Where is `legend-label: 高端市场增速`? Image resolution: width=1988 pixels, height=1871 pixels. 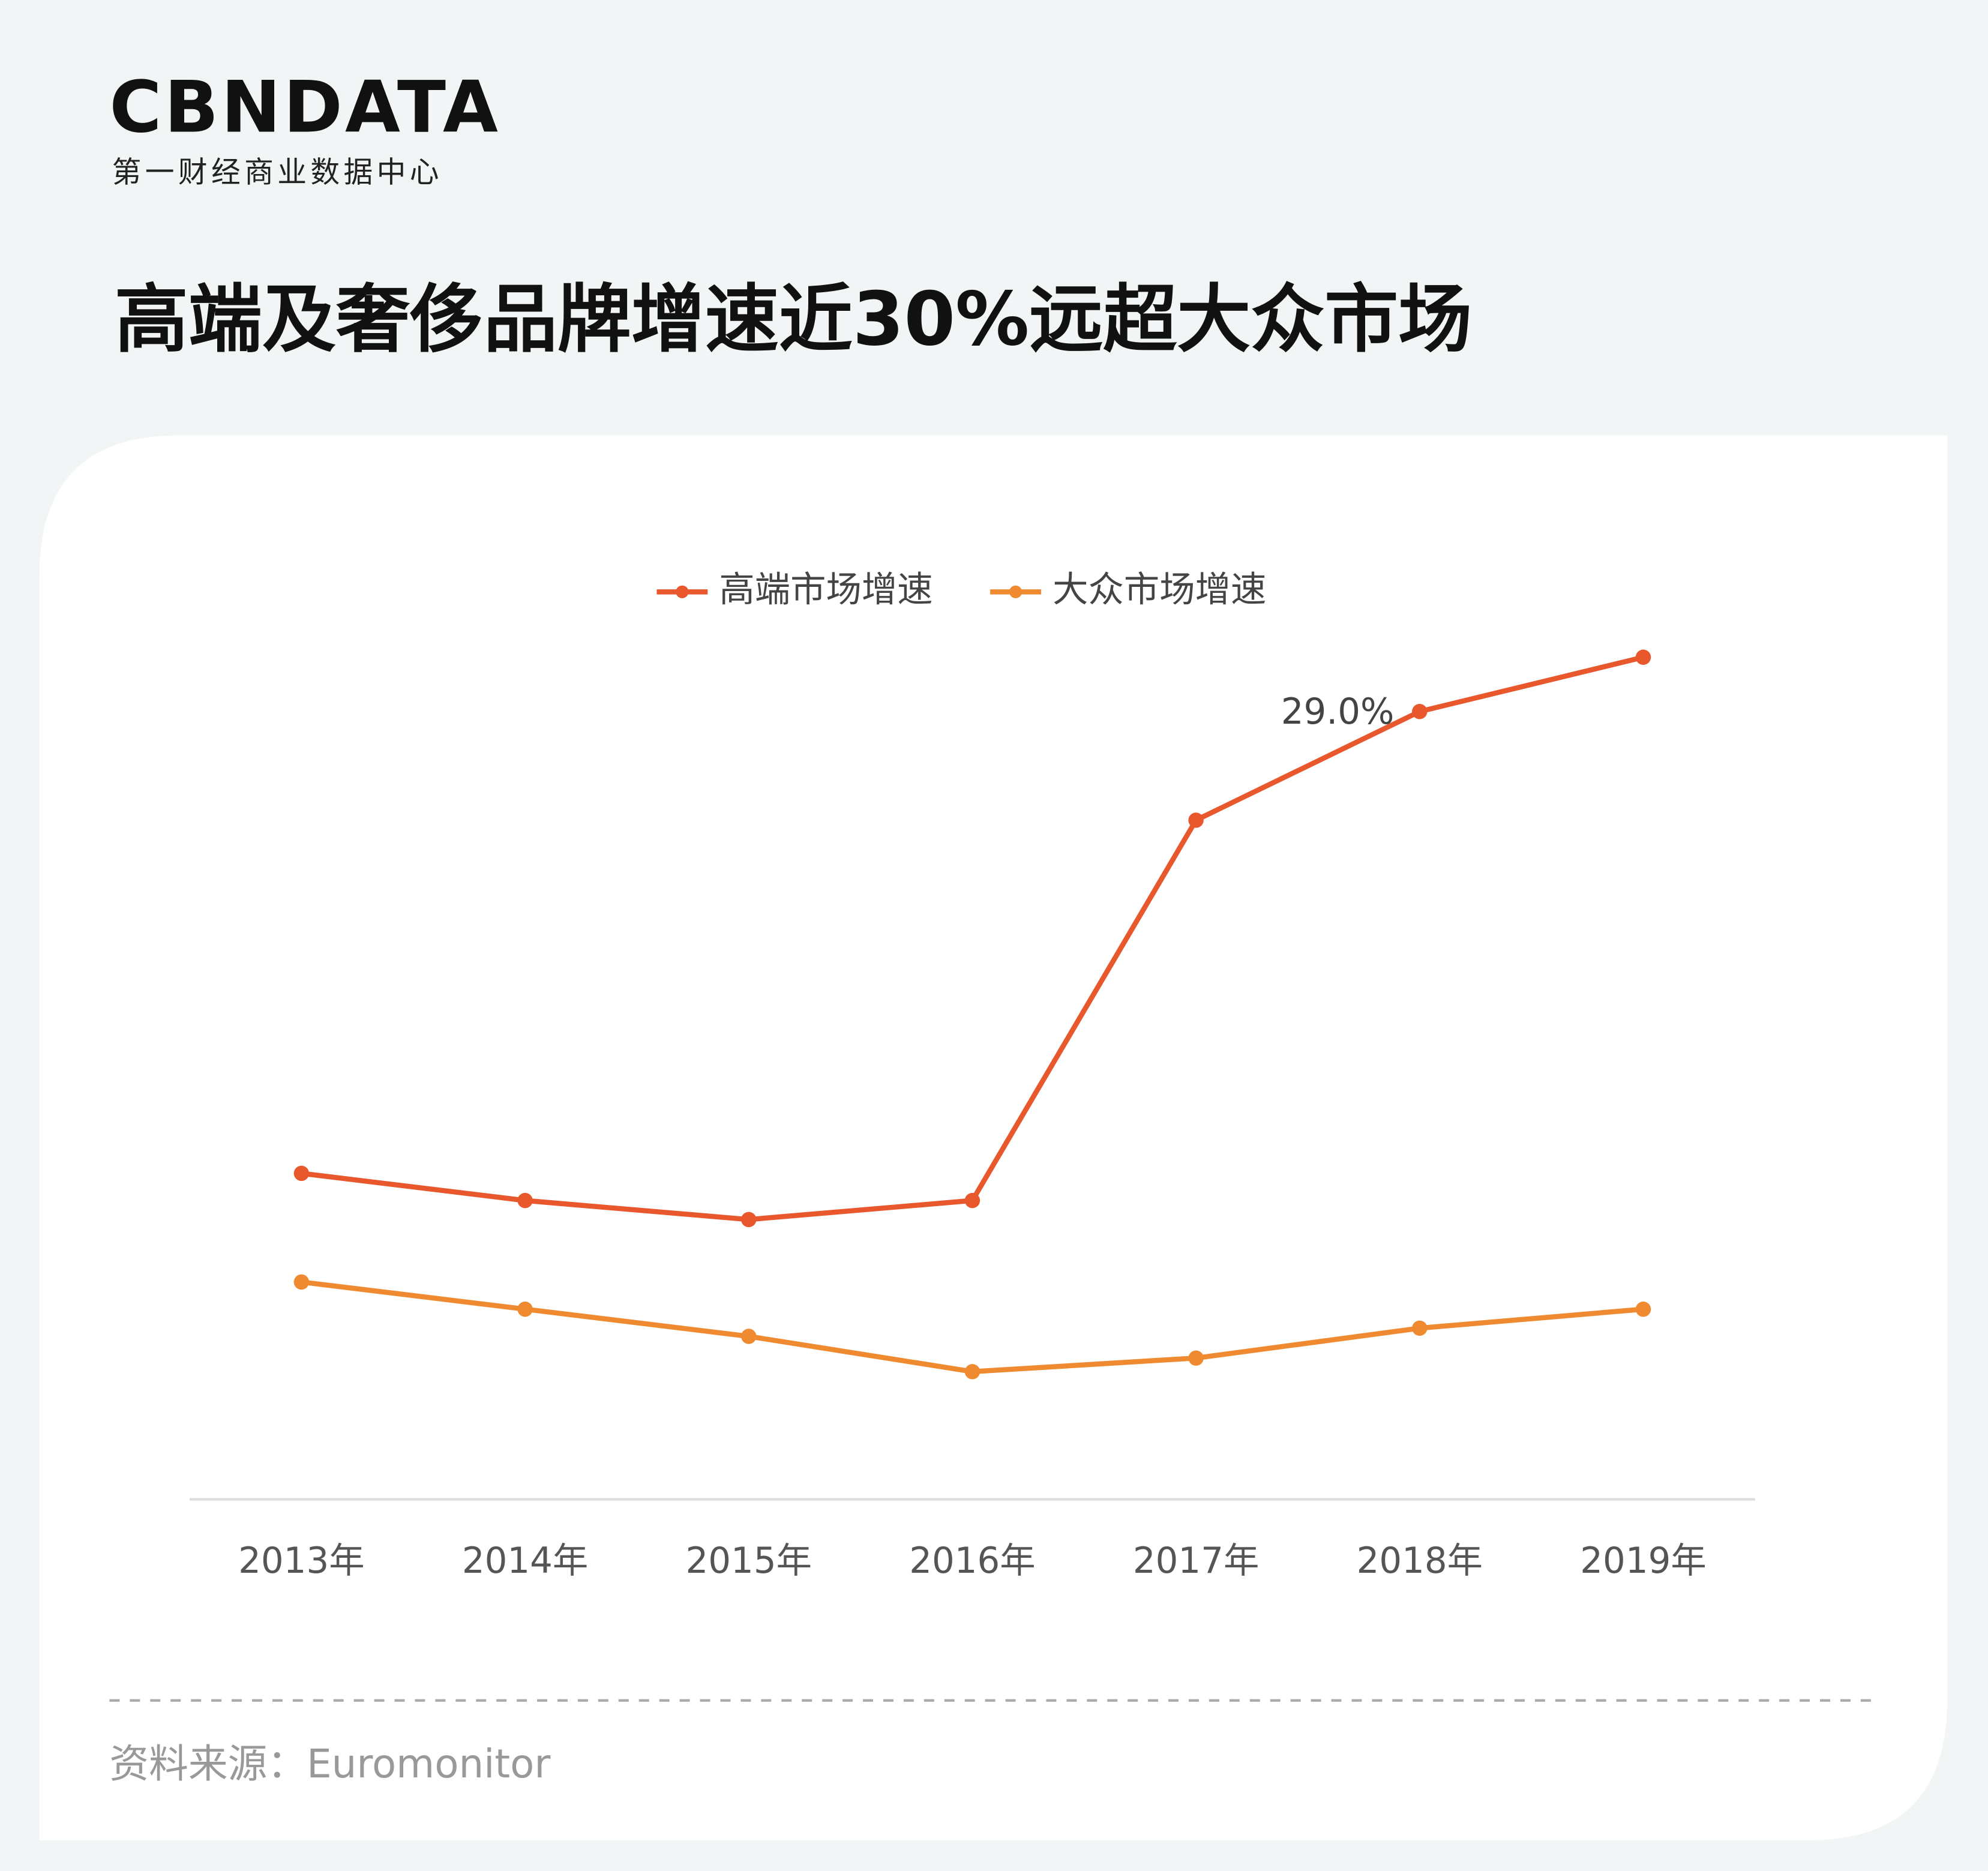 legend-label: 高端市场增速 is located at coordinates (825, 589).